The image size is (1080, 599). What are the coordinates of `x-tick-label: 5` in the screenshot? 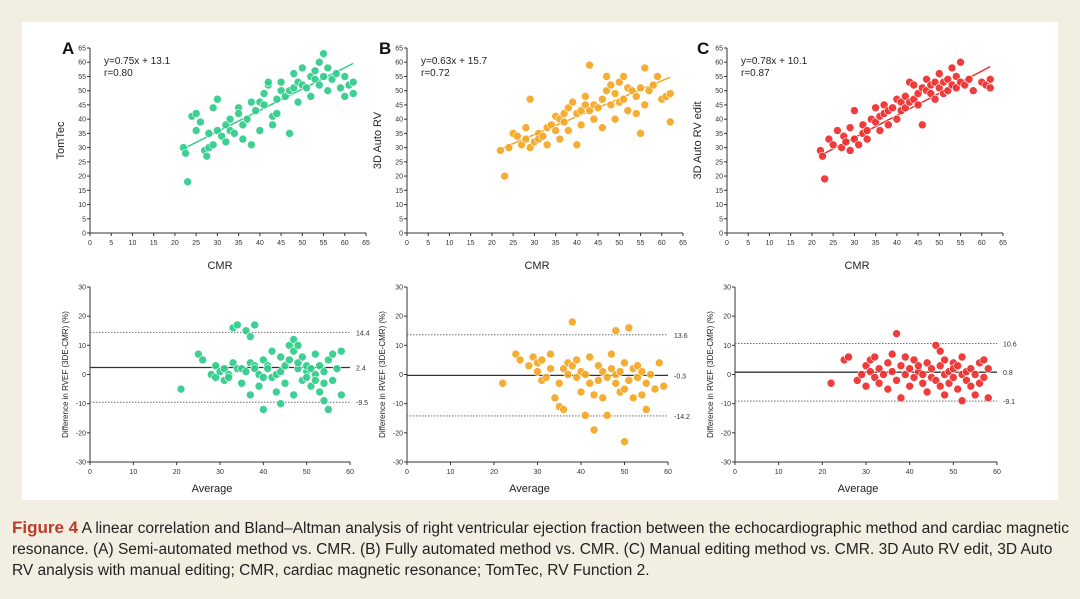 It's located at (428, 243).